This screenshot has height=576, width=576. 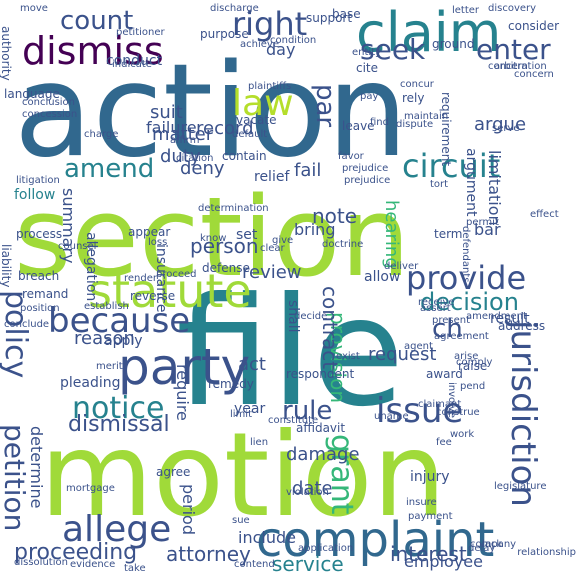 What do you see at coordinates (321, 428) in the screenshot?
I see `cloud-word-affidavit: affidavit` at bounding box center [321, 428].